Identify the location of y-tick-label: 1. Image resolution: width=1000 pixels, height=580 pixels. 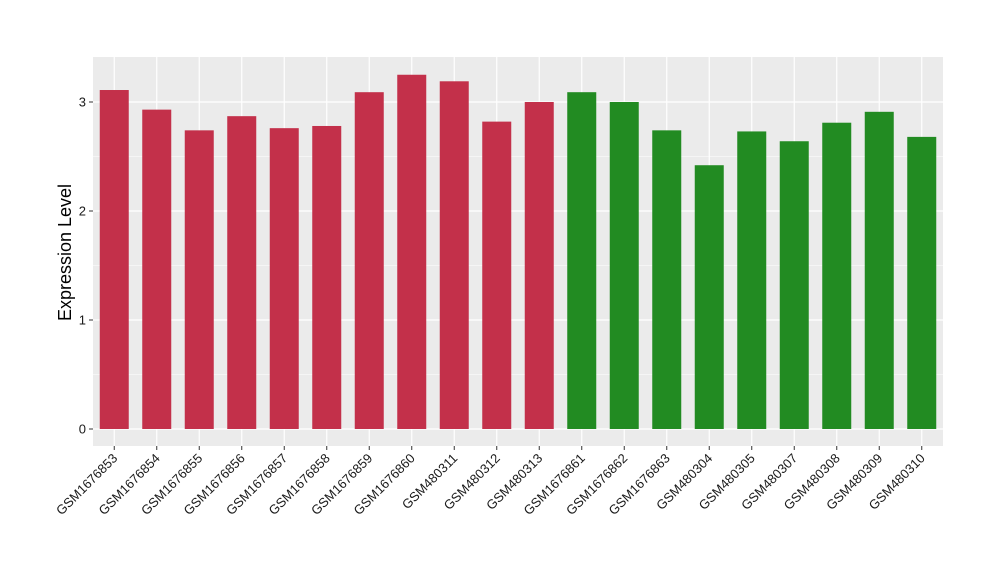
(82, 320).